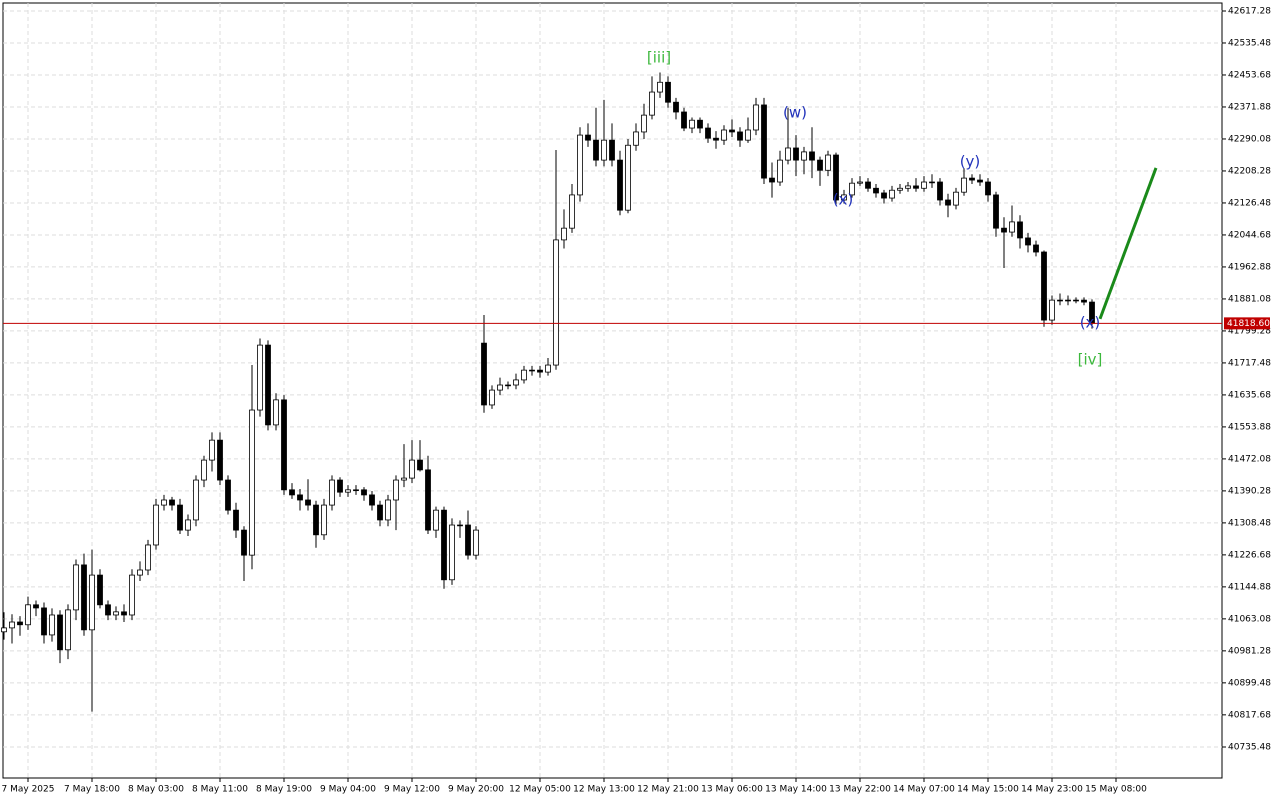 The height and width of the screenshot is (800, 1280). What do you see at coordinates (796, 790) in the screenshot?
I see `x-tick-label: 13 May 14:00` at bounding box center [796, 790].